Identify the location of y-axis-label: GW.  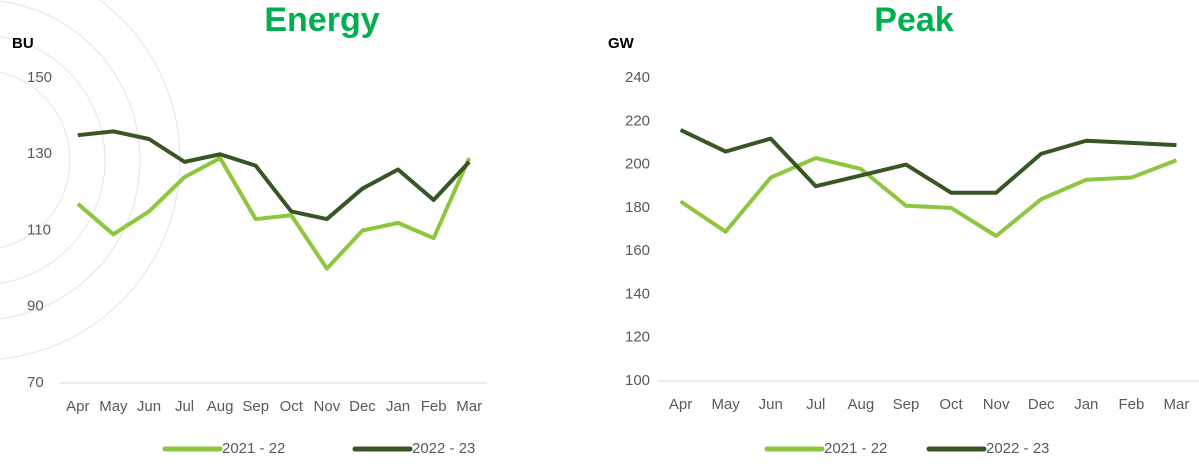
(621, 43).